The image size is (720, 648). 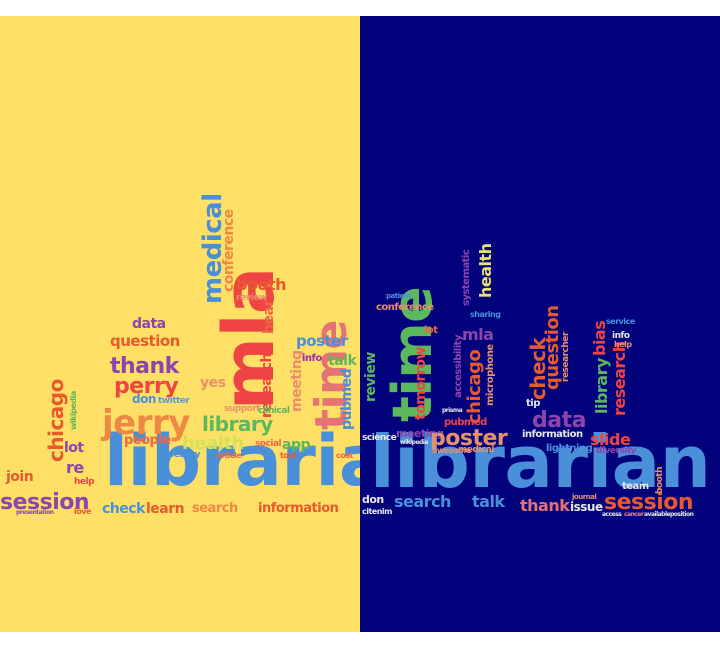 I want to click on left-word-don: don, so click(x=144, y=399).